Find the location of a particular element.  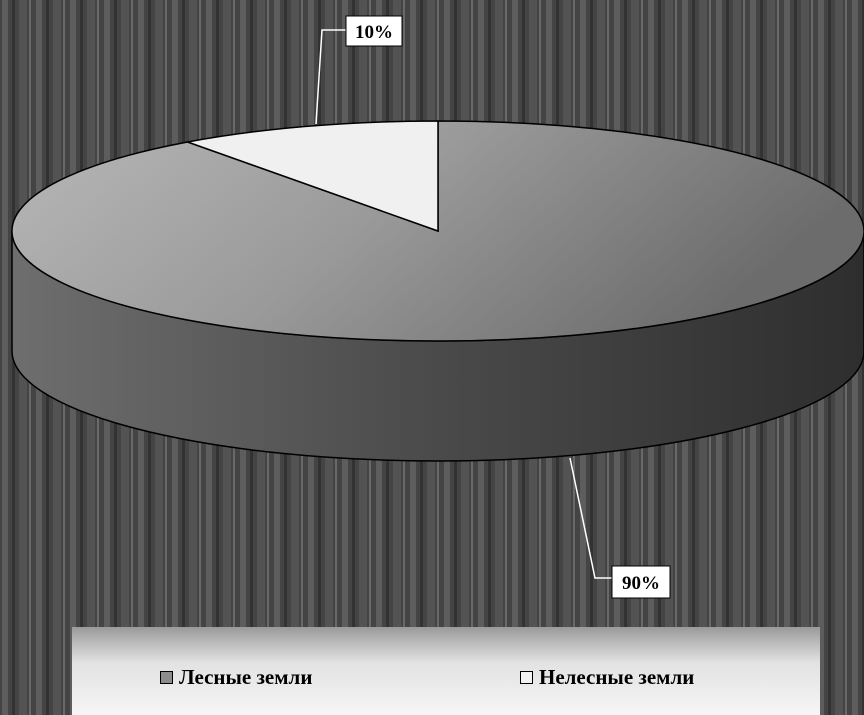

data-label-forest: 90% is located at coordinates (641, 583).